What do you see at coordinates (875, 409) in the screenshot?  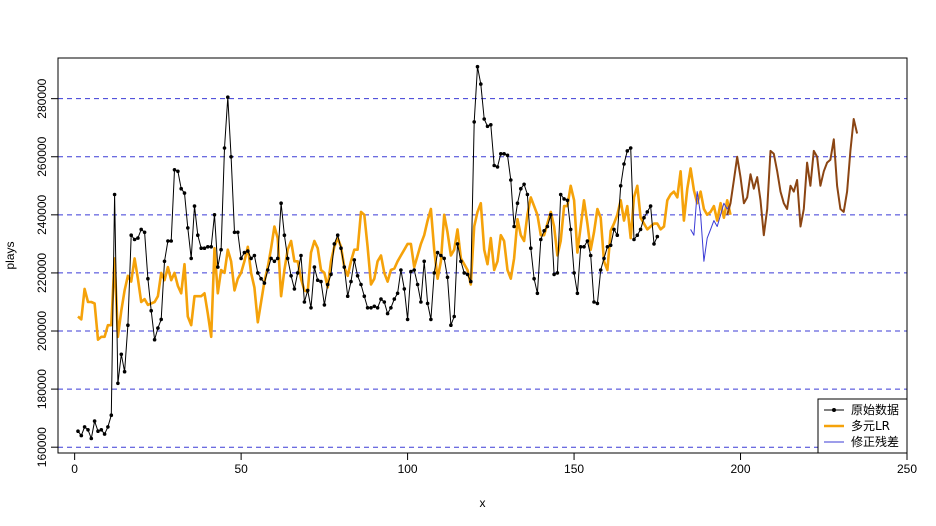 I see `legend-label: 原始数据` at bounding box center [875, 409].